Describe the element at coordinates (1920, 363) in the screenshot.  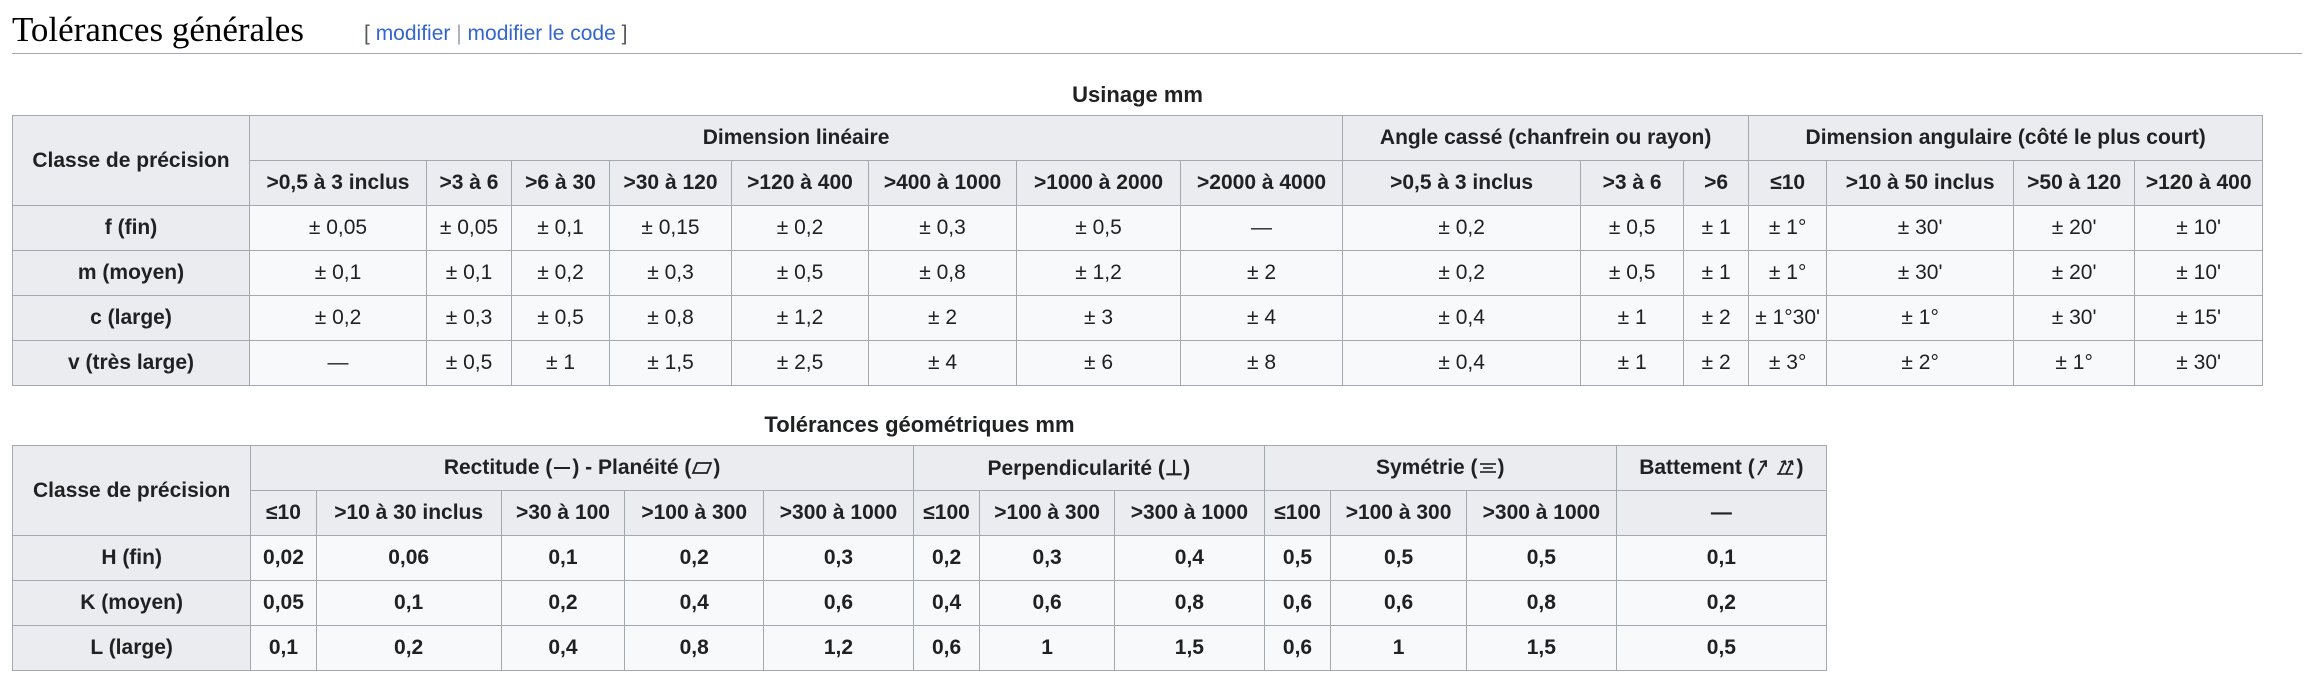
I see `table-cell: ± 2°` at that location.